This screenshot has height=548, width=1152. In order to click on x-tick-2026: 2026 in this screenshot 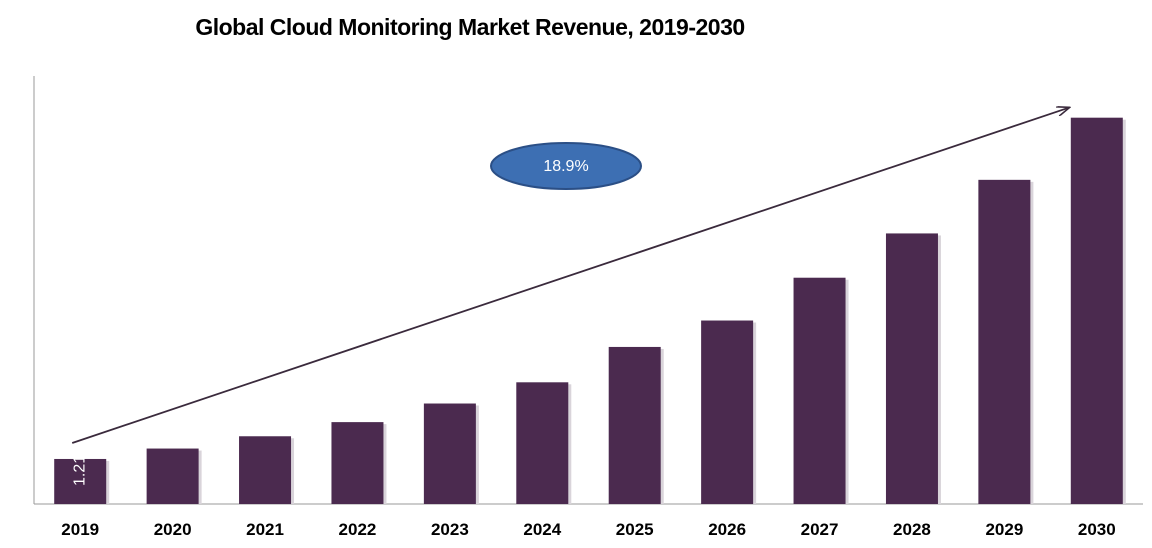, I will do `click(727, 529)`.